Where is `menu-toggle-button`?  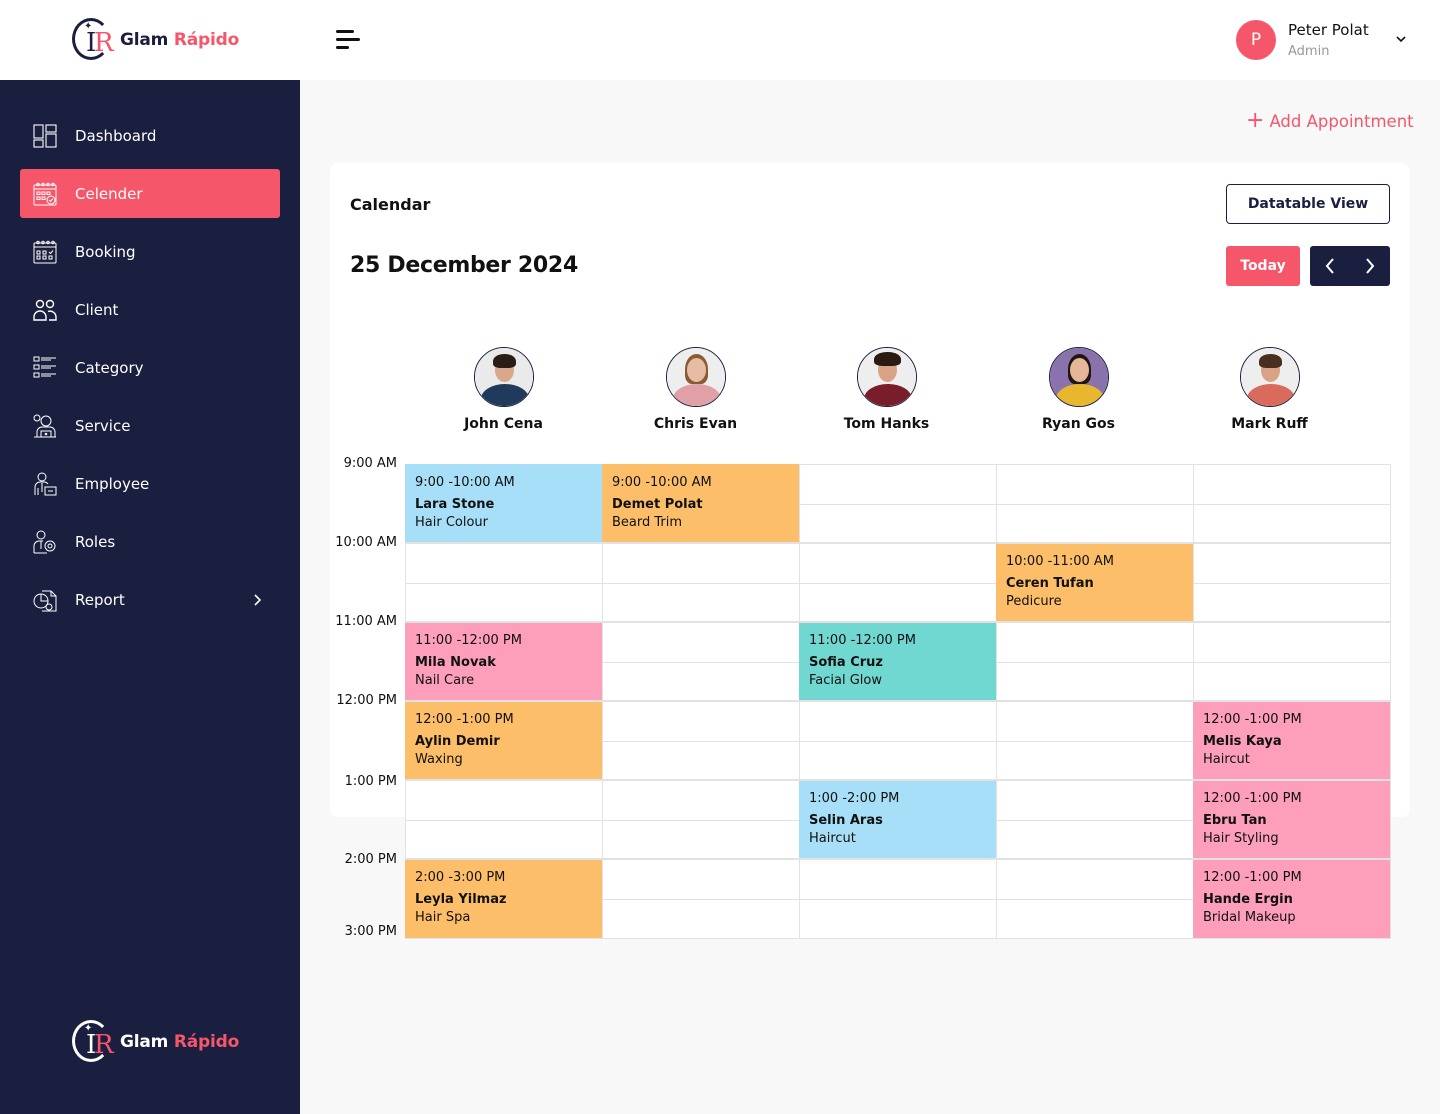 menu-toggle-button is located at coordinates (348, 40).